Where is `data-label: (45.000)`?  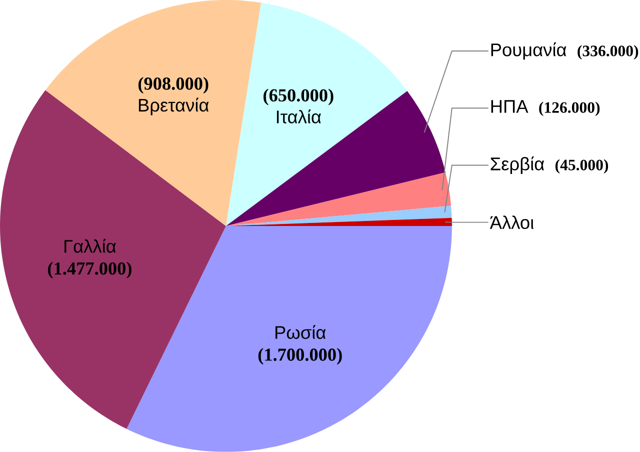
data-label: (45.000) is located at coordinates (581, 166).